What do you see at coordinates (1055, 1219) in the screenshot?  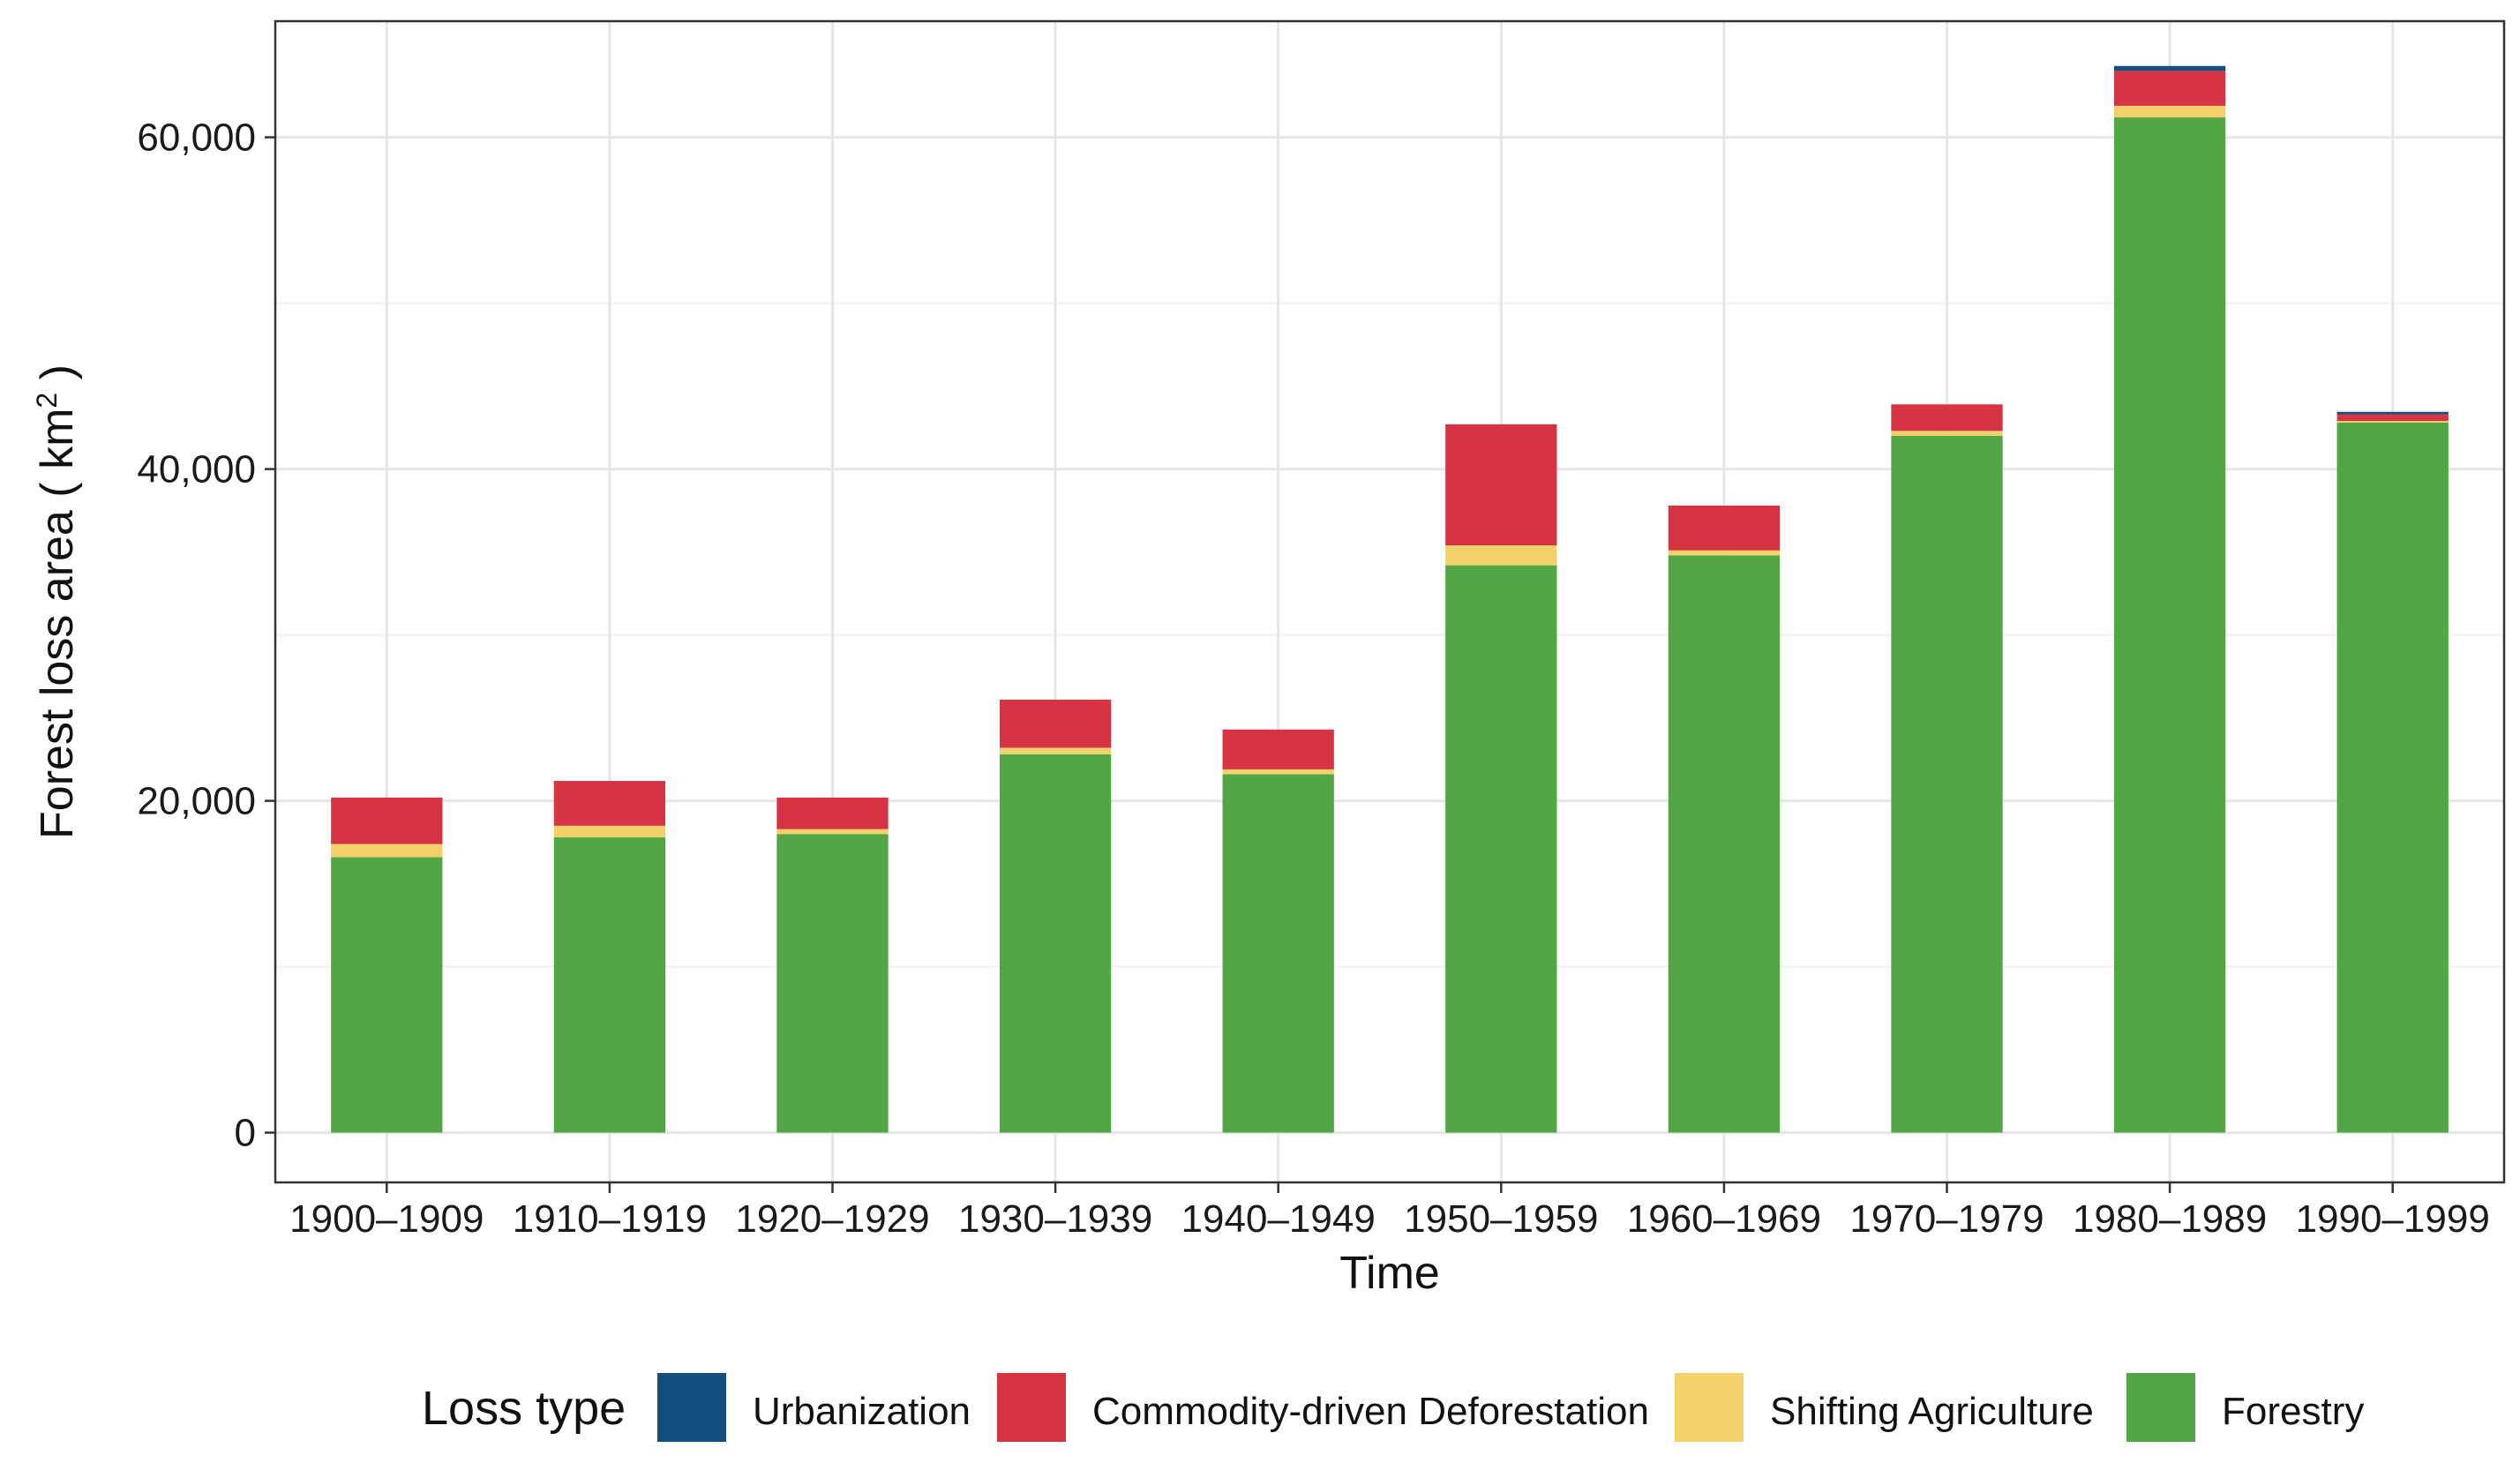 I see `x-tick-label: 1930–1939` at bounding box center [1055, 1219].